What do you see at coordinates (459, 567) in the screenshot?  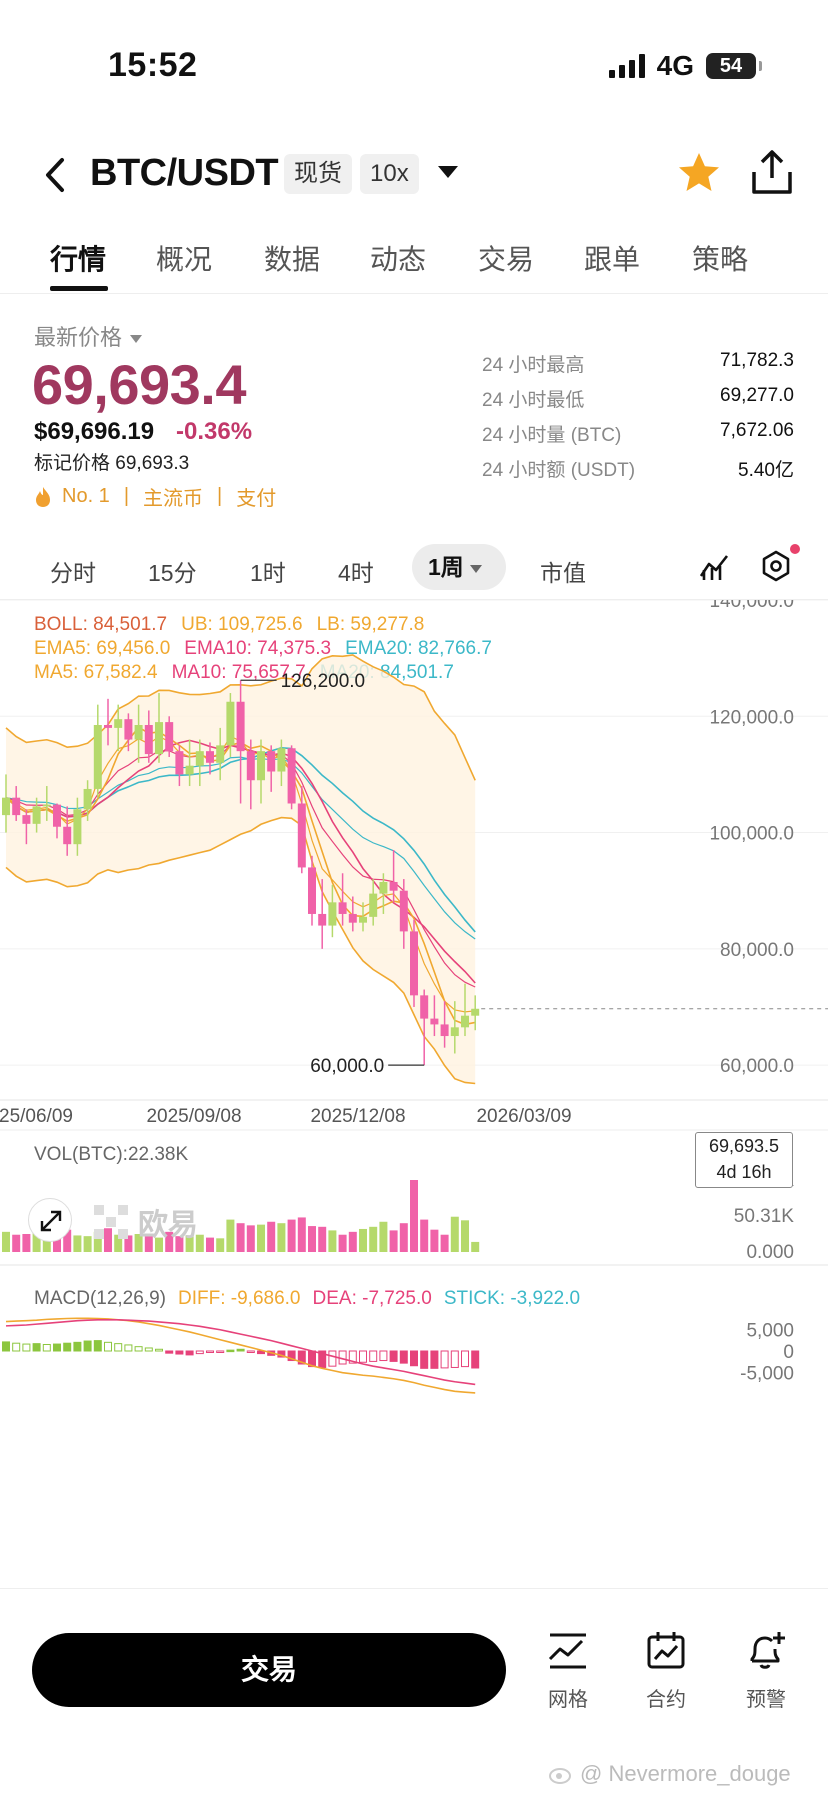 I see `interval-1w-selector: 1周` at bounding box center [459, 567].